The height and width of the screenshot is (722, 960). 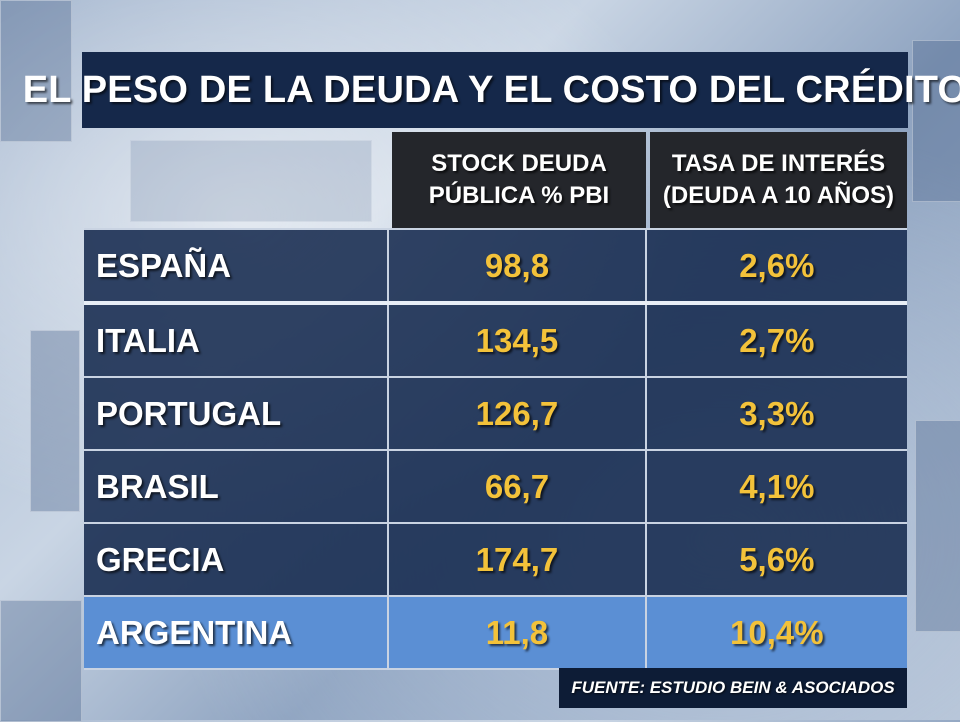 I want to click on country-cell: ITALIA, so click(x=237, y=340).